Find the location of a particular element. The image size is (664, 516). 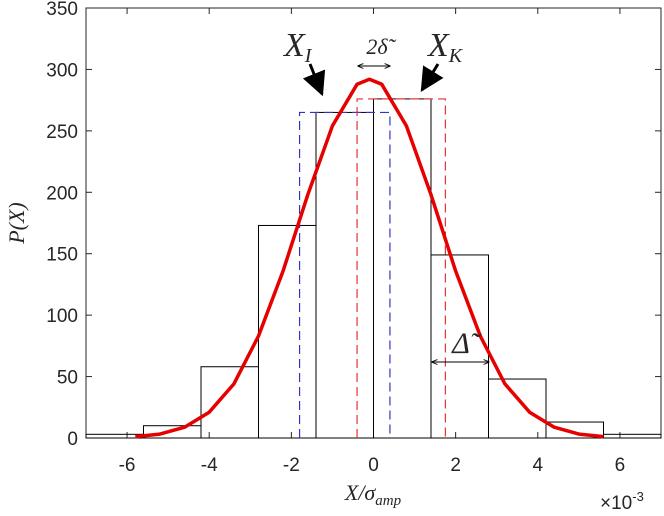

annotation-xk-sub: K is located at coordinates (456, 56).